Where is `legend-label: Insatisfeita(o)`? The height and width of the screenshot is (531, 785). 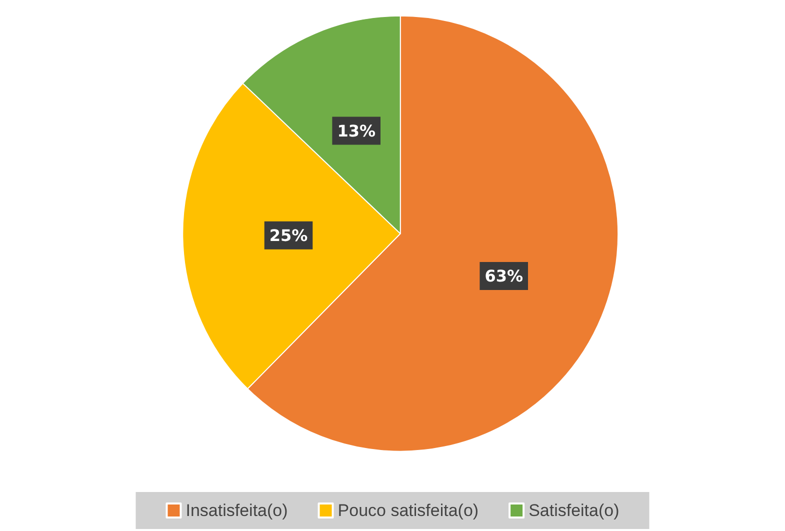 legend-label: Insatisfeita(o) is located at coordinates (237, 510).